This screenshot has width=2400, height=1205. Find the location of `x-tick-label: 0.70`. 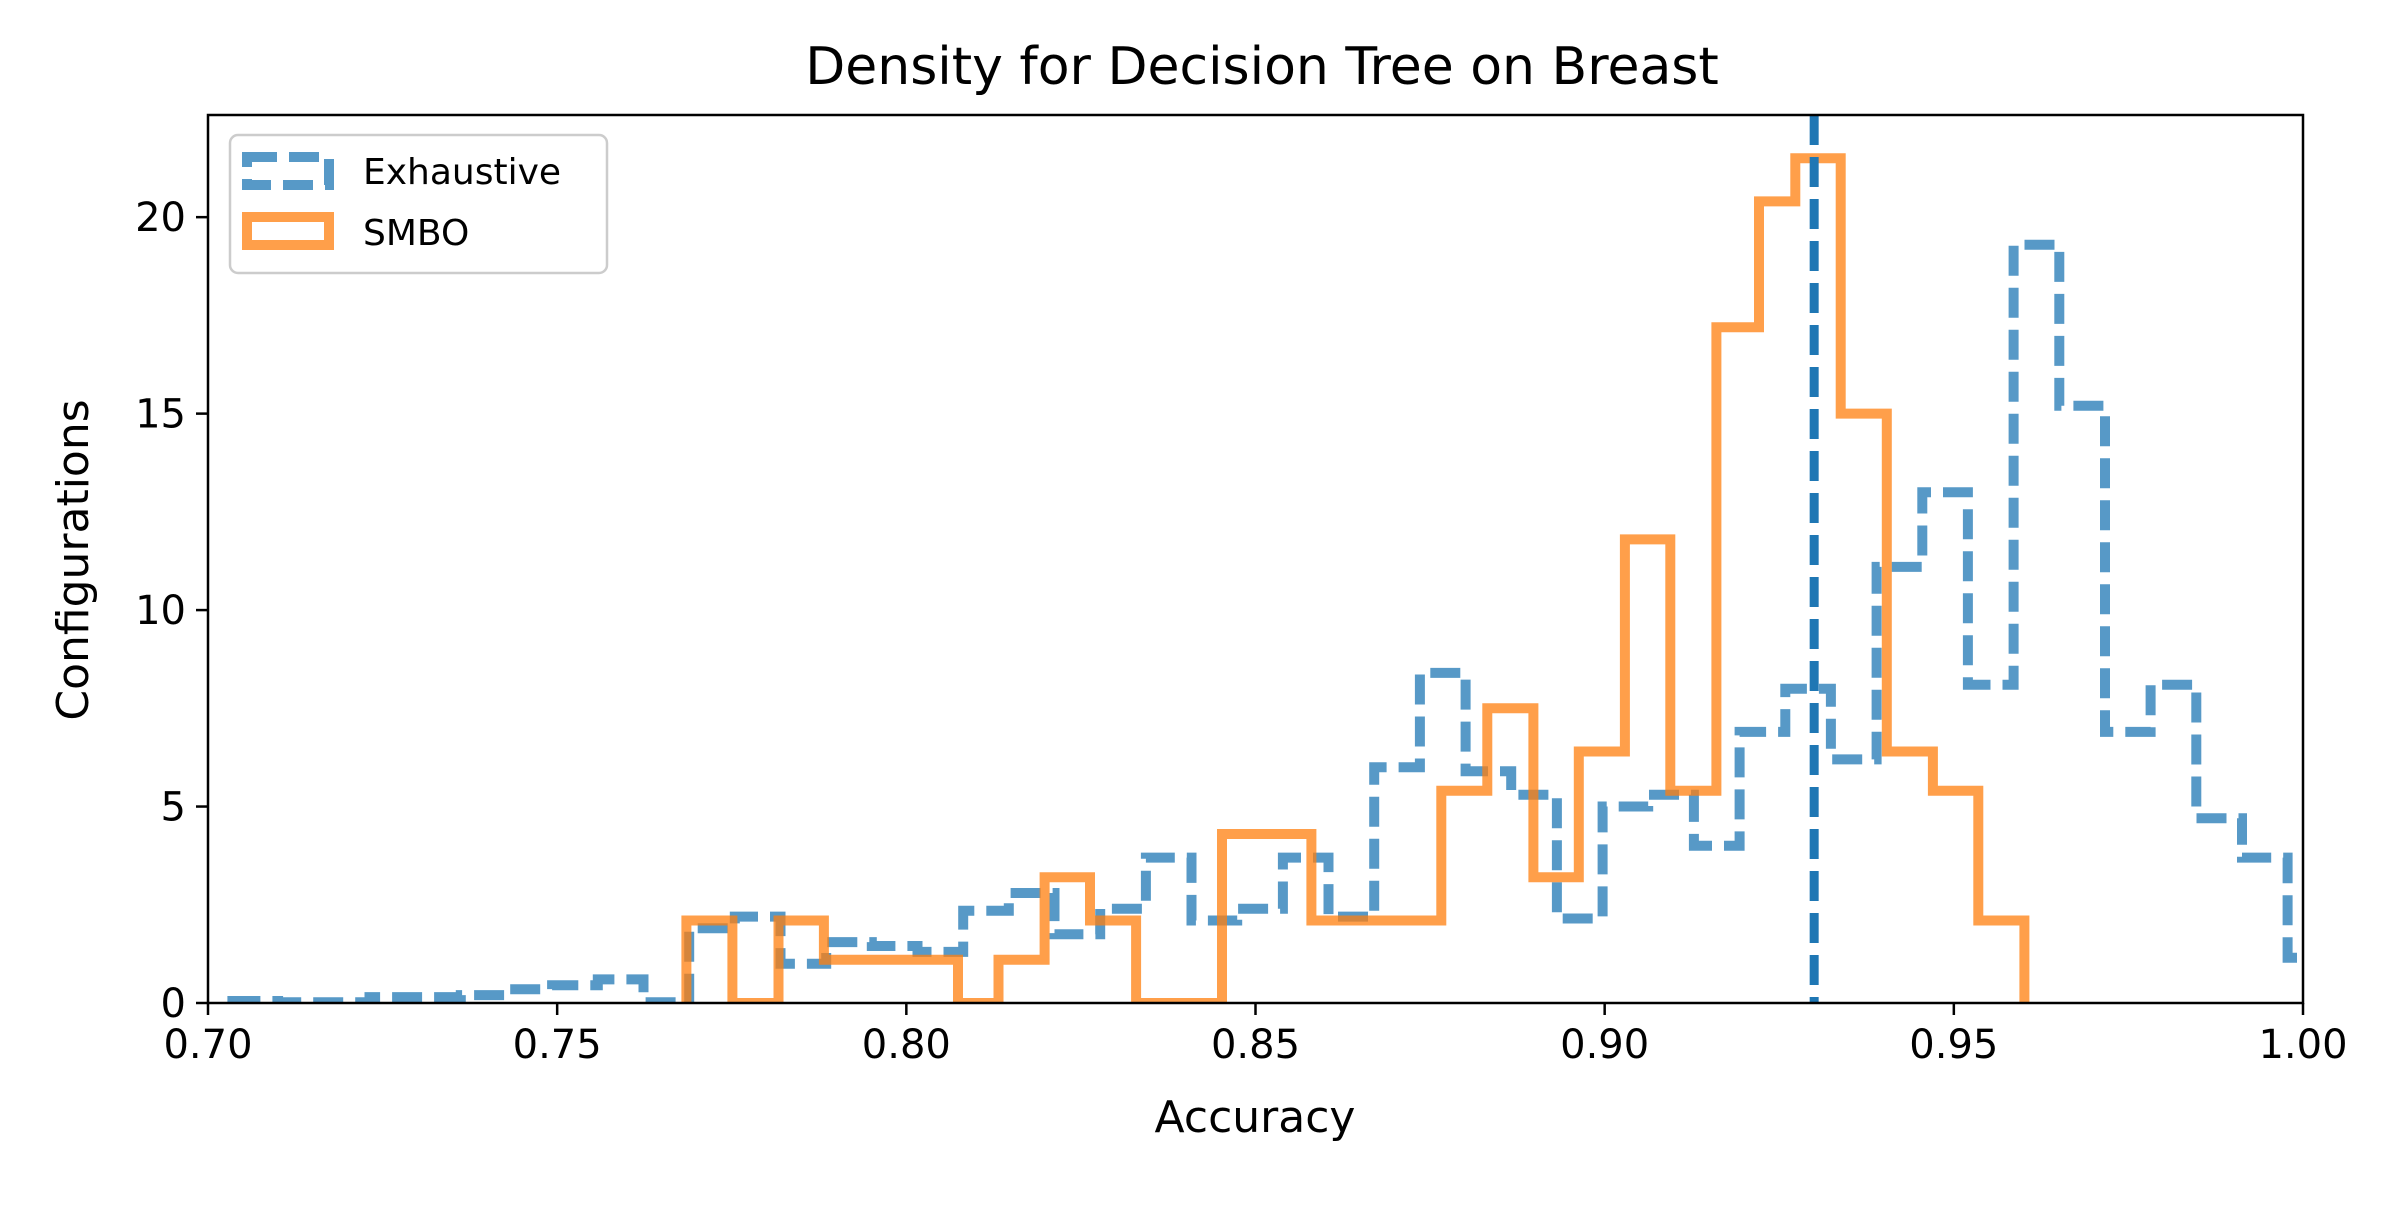

x-tick-label: 0.70 is located at coordinates (207, 1045).